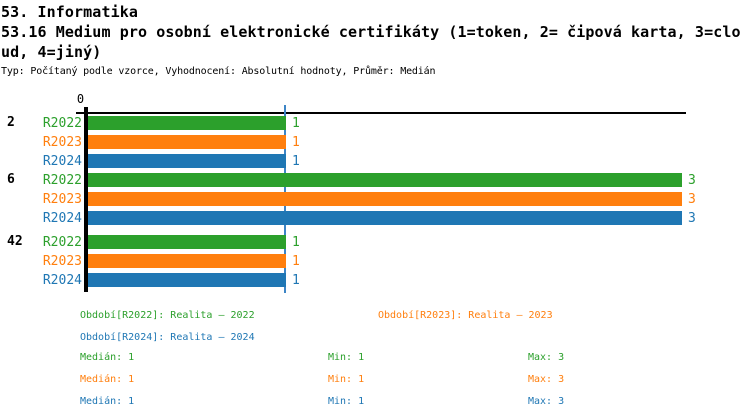  Describe the element at coordinates (11, 122) in the screenshot. I see `group-label: 2` at that location.